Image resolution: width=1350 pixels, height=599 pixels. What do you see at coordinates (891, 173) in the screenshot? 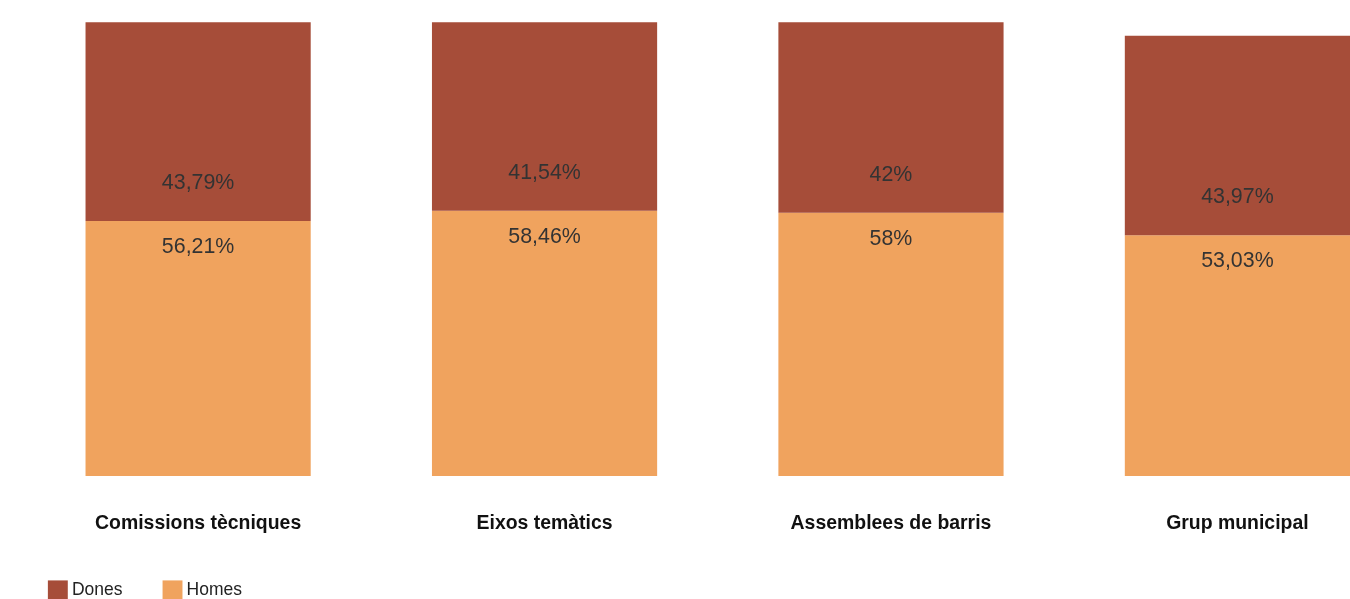
I see `data-label: 42%` at bounding box center [891, 173].